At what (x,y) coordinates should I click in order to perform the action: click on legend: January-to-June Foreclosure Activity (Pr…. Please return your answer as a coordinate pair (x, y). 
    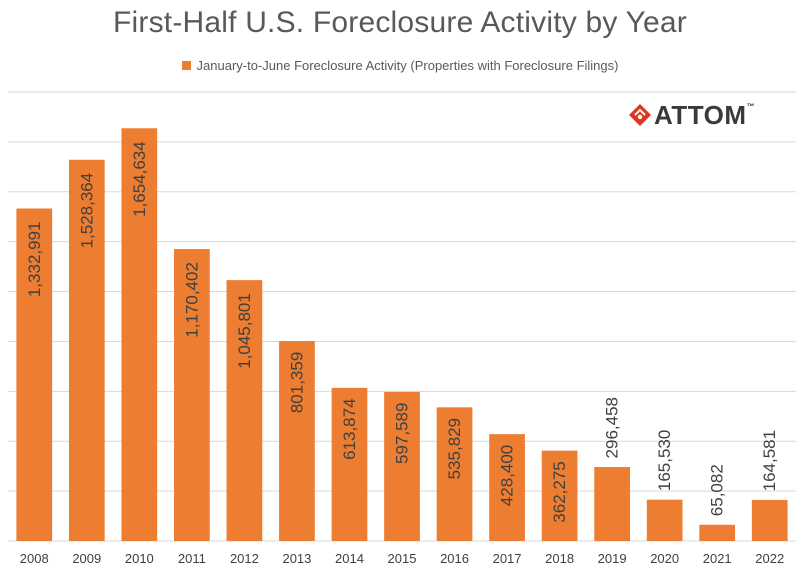
    Looking at the image, I should click on (400, 65).